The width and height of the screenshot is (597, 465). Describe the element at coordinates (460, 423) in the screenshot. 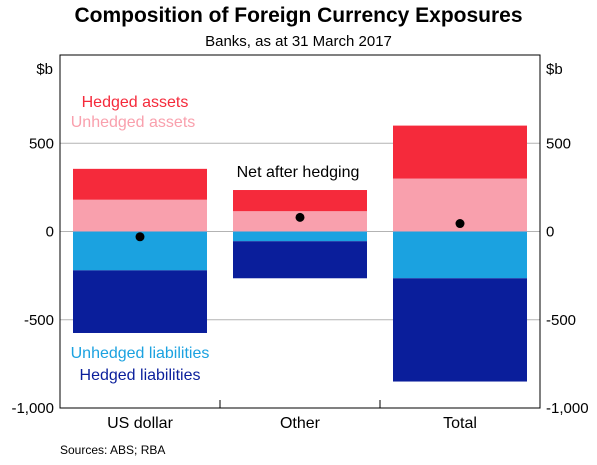

I see `x-category-label: Total` at that location.